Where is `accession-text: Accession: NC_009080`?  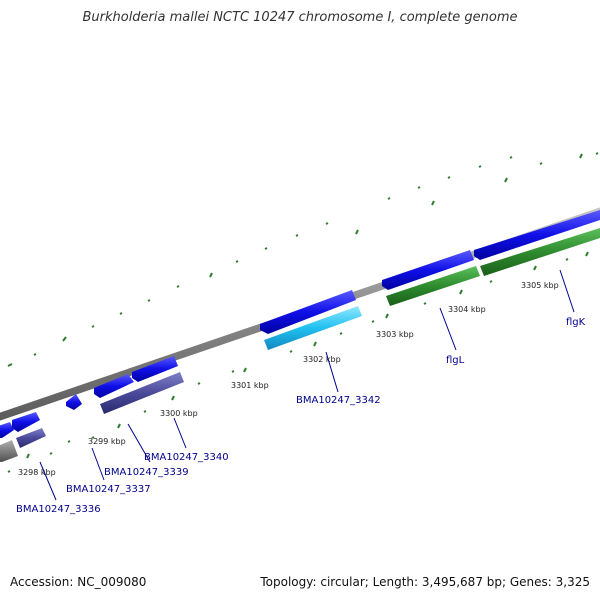 accession-text: Accession: NC_009080 is located at coordinates (78, 582).